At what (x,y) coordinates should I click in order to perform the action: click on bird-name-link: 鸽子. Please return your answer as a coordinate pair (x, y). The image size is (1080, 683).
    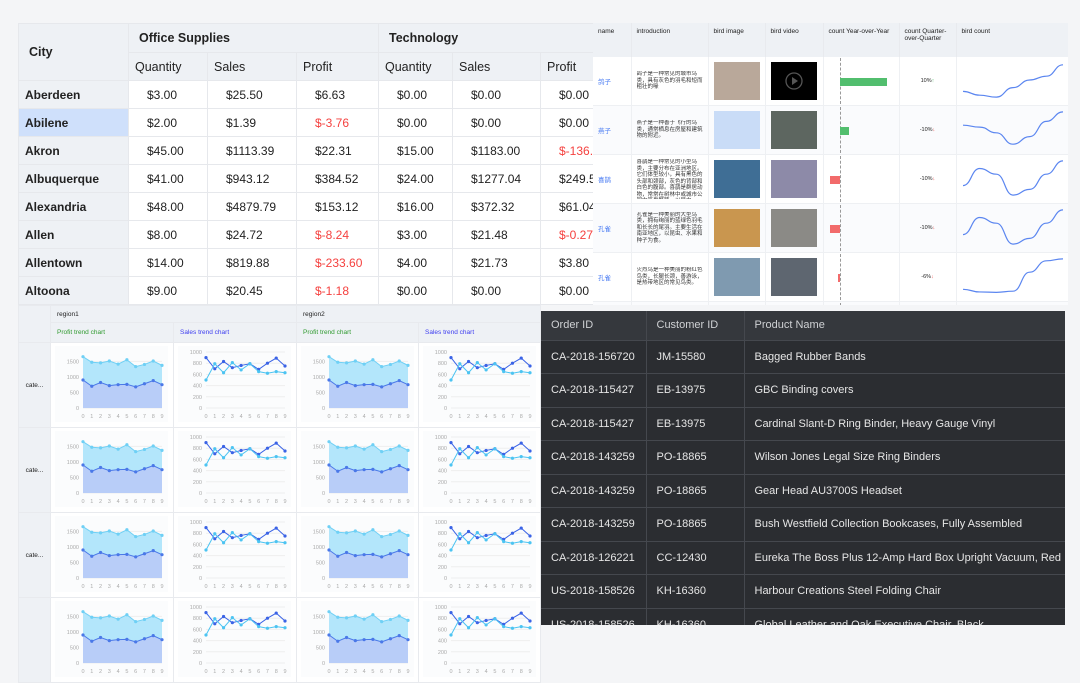
    Looking at the image, I should click on (612, 81).